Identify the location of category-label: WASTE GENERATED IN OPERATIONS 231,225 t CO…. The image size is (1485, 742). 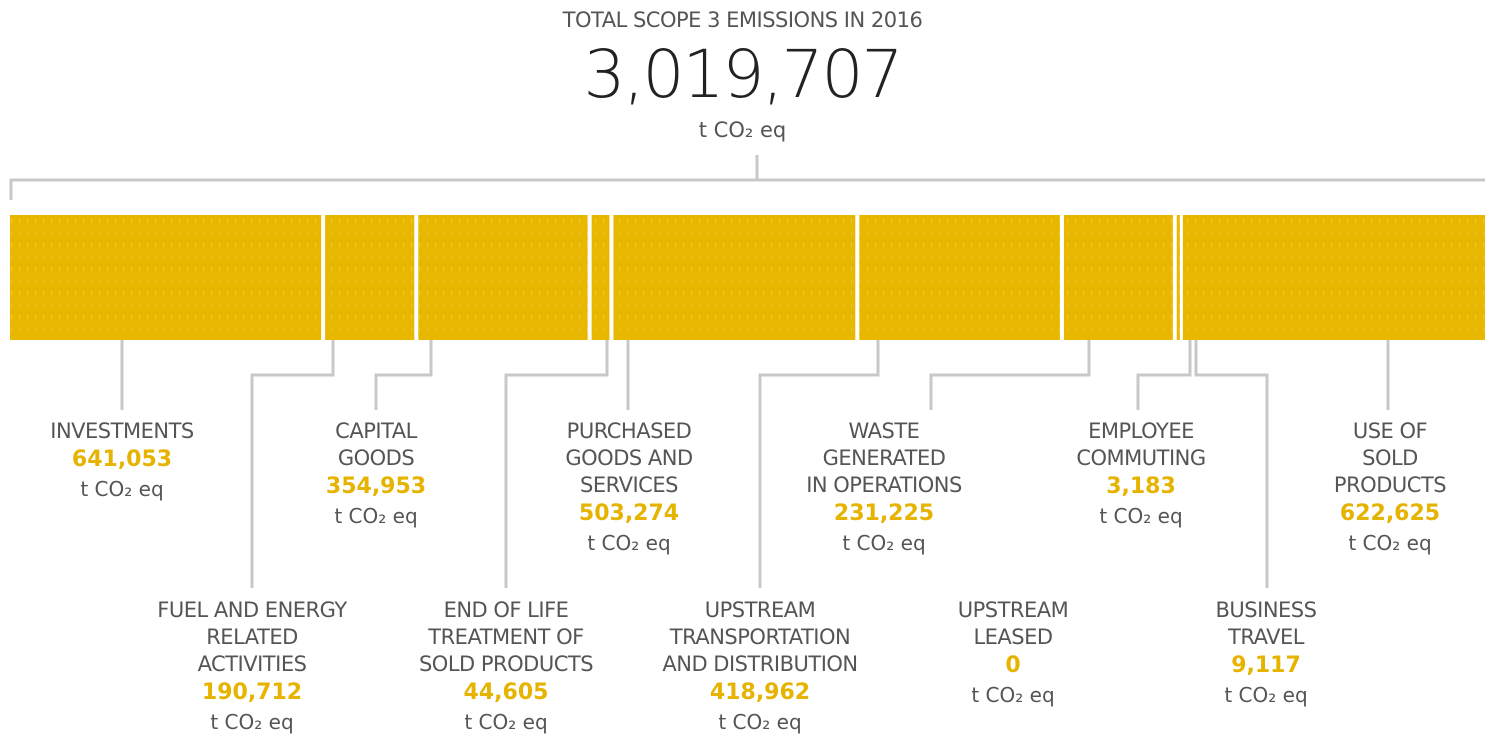
(884, 487).